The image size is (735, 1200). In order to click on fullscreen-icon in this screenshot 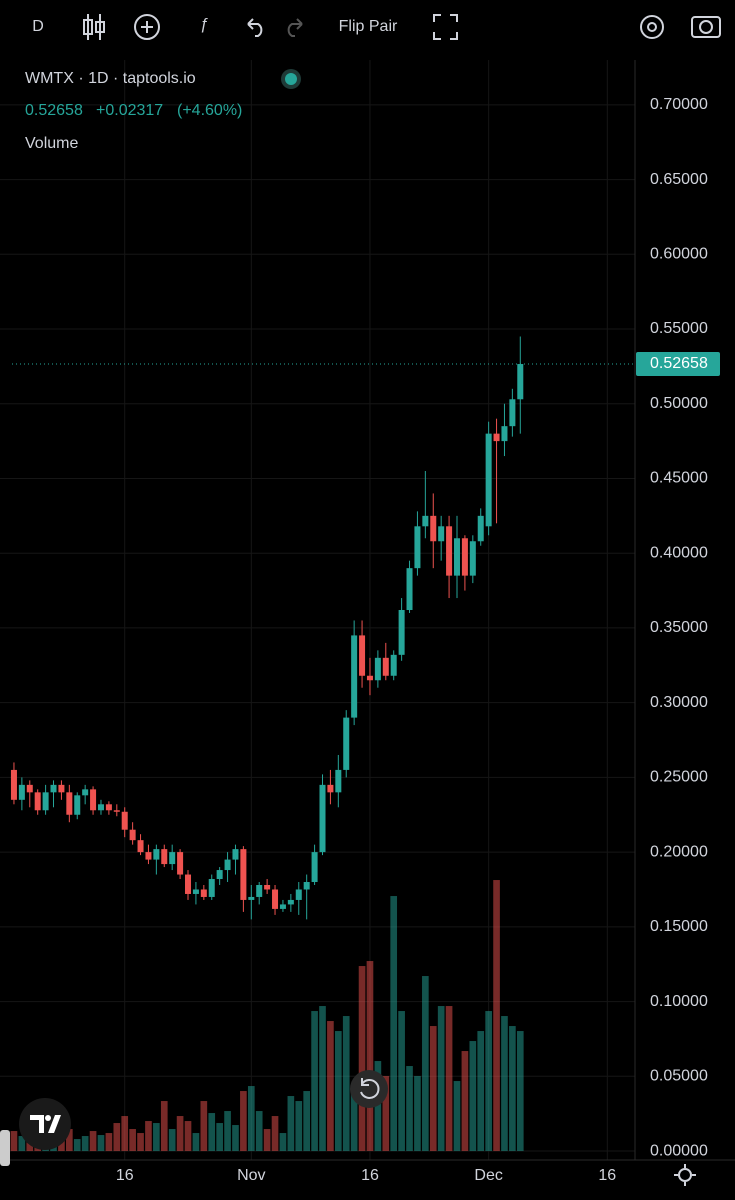, I will do `click(445, 27)`.